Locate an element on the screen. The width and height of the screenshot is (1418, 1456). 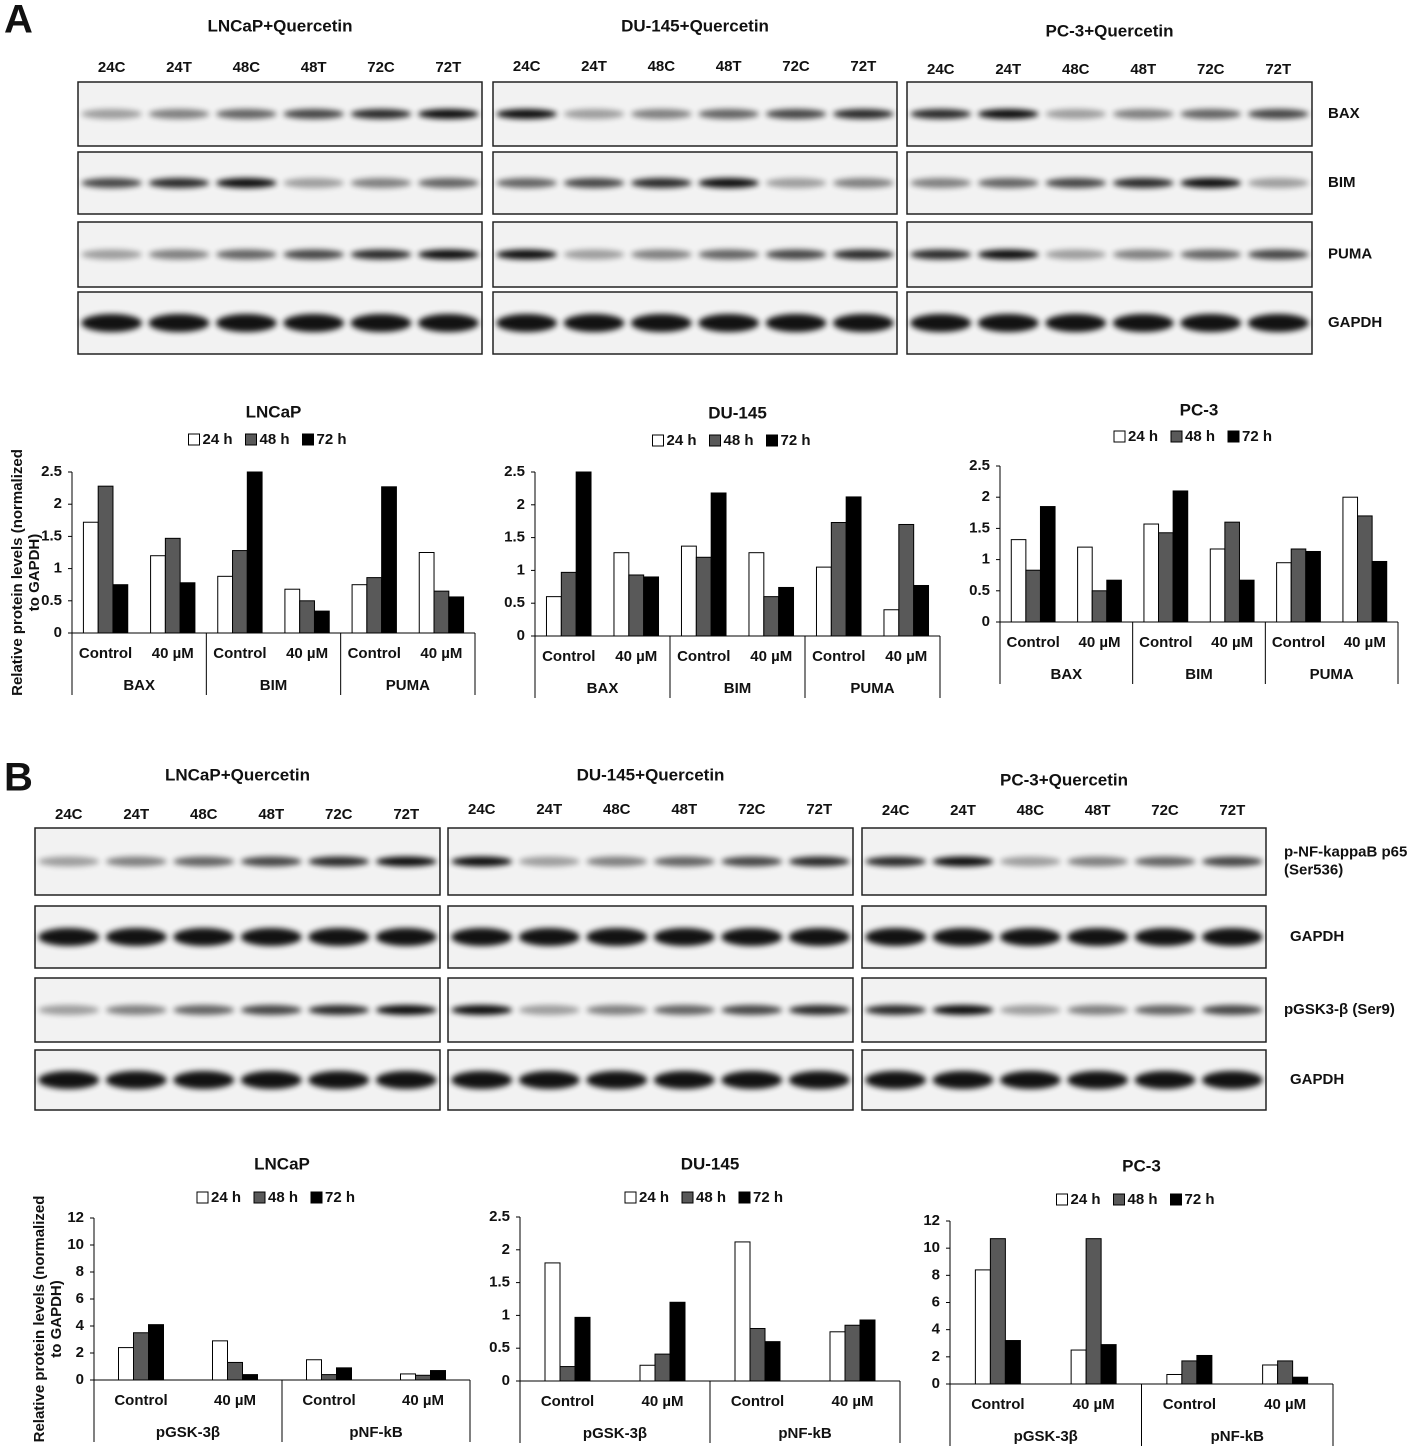
lane-label: 24T is located at coordinates (963, 810).